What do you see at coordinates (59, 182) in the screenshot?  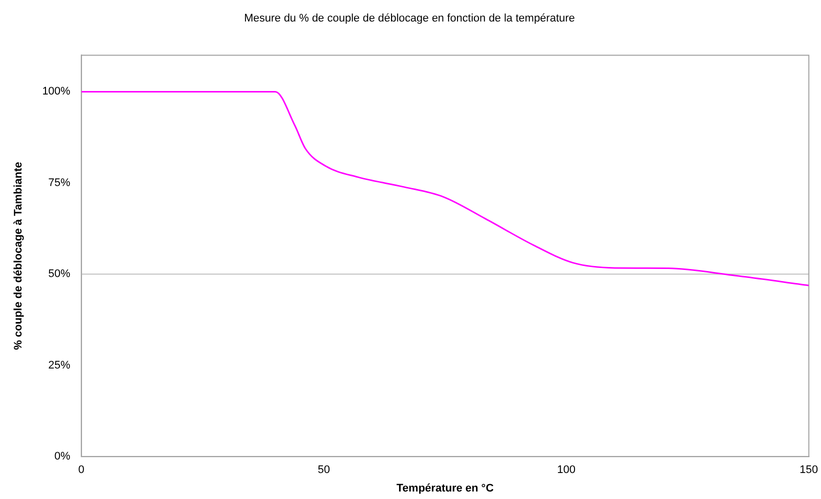 I see `y-tick-label: 75%` at bounding box center [59, 182].